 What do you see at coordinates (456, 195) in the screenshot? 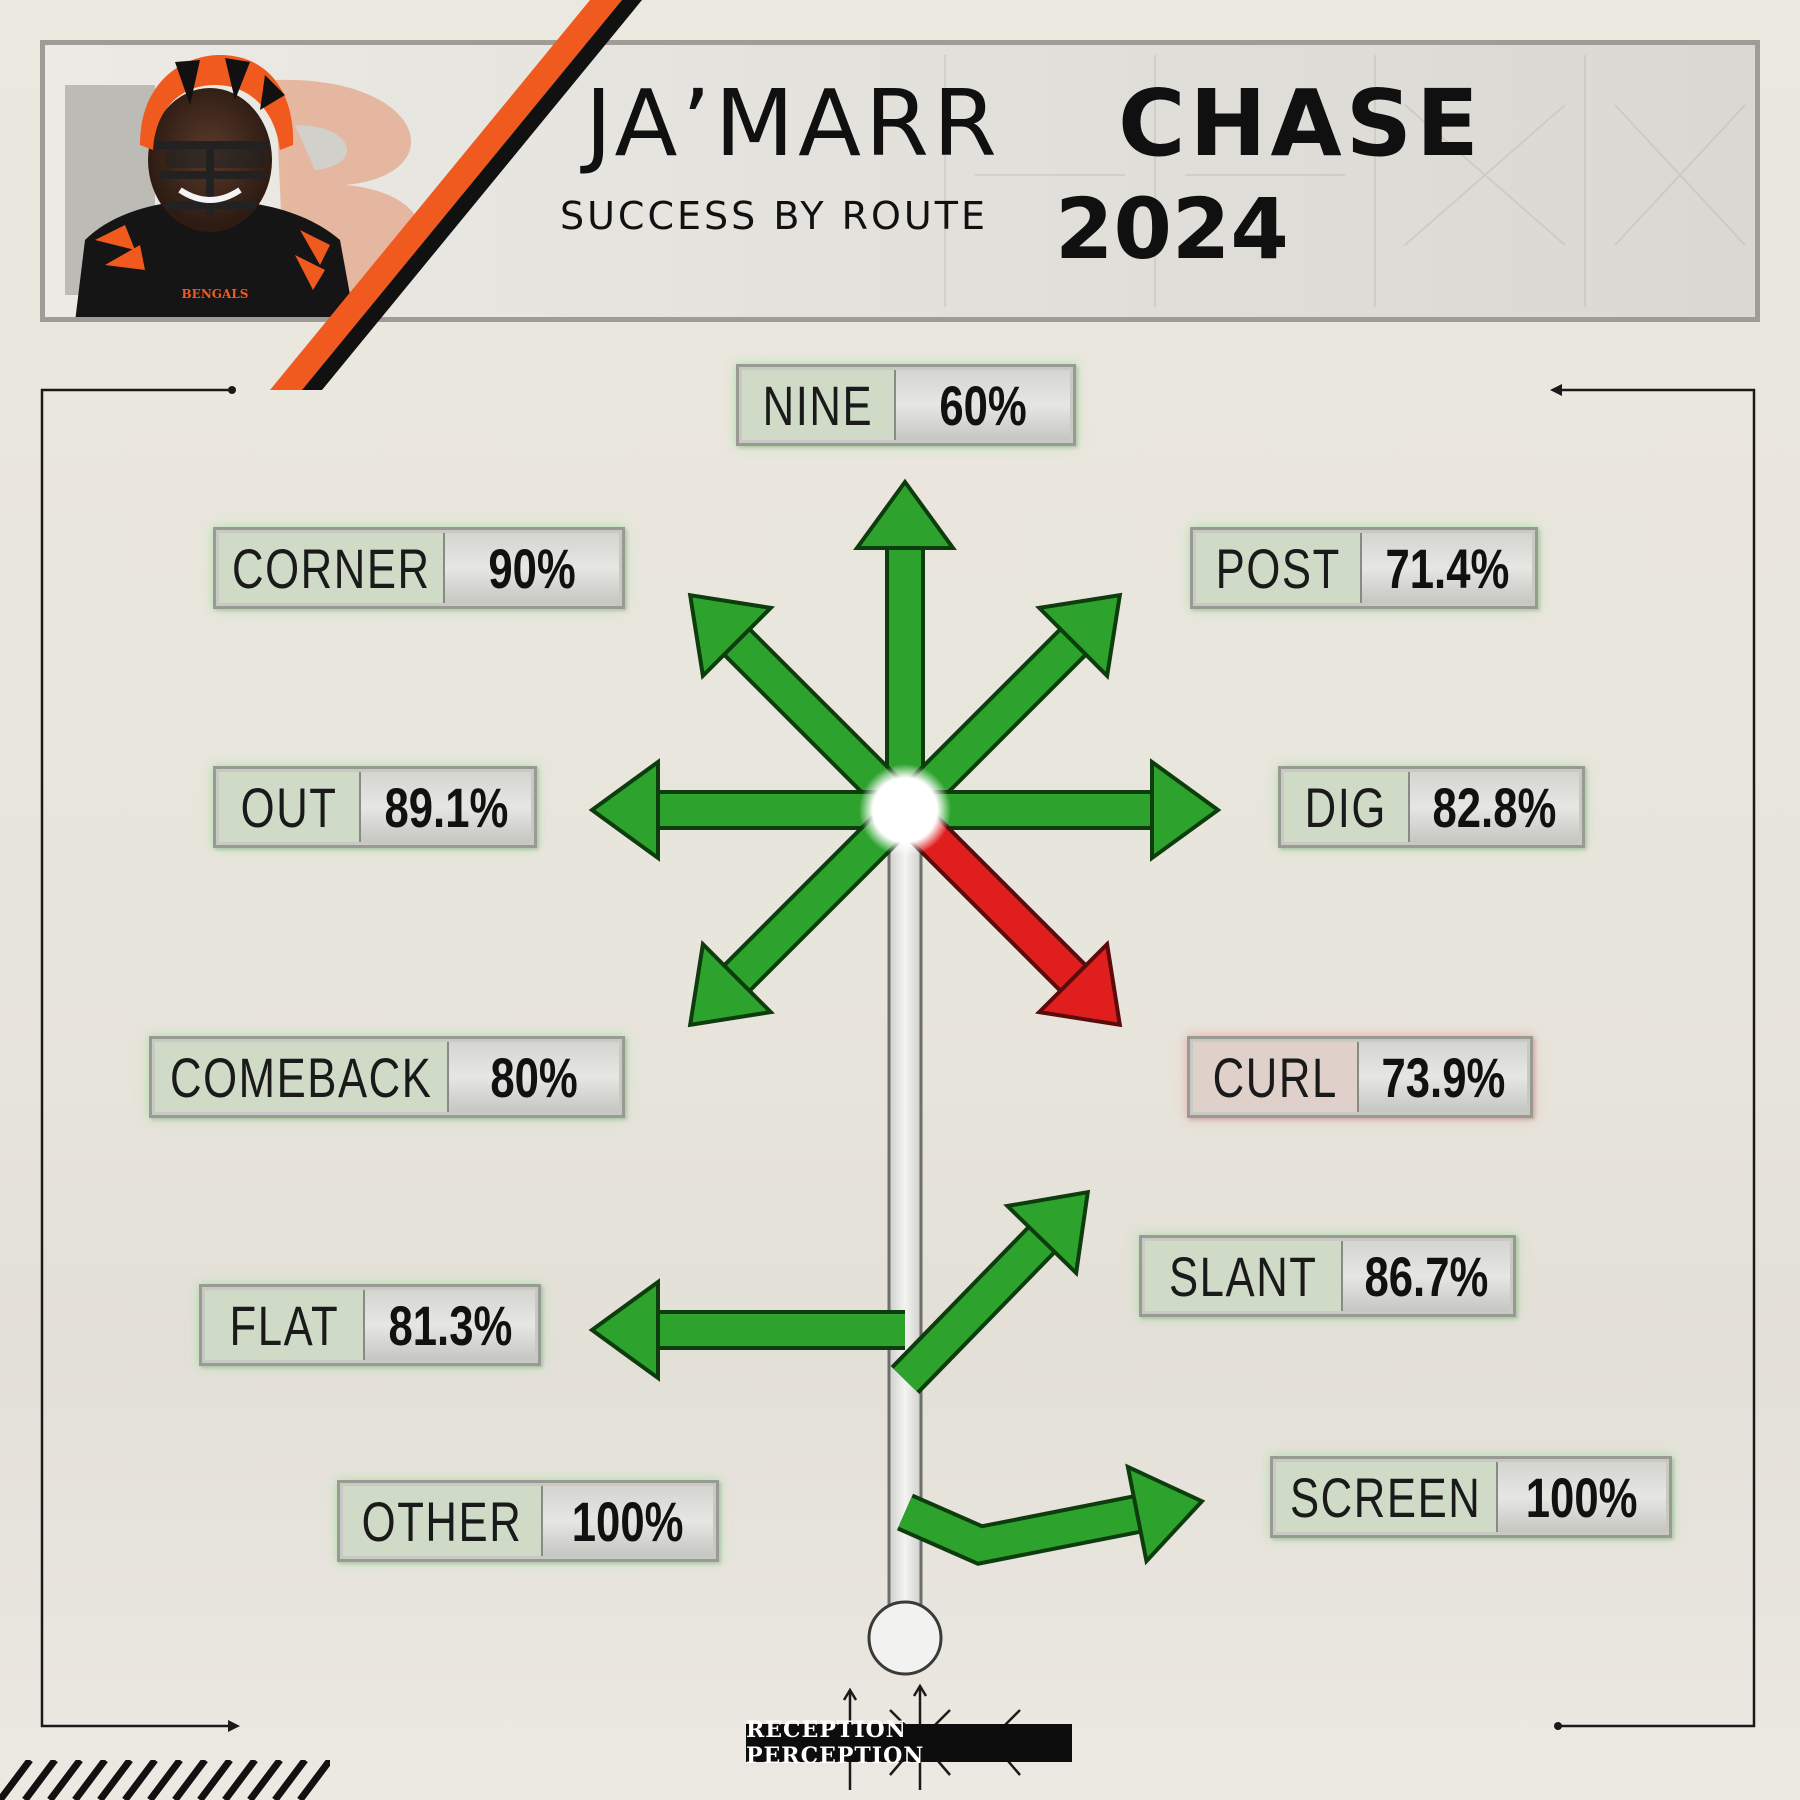
I see `diagonal-stripe` at bounding box center [456, 195].